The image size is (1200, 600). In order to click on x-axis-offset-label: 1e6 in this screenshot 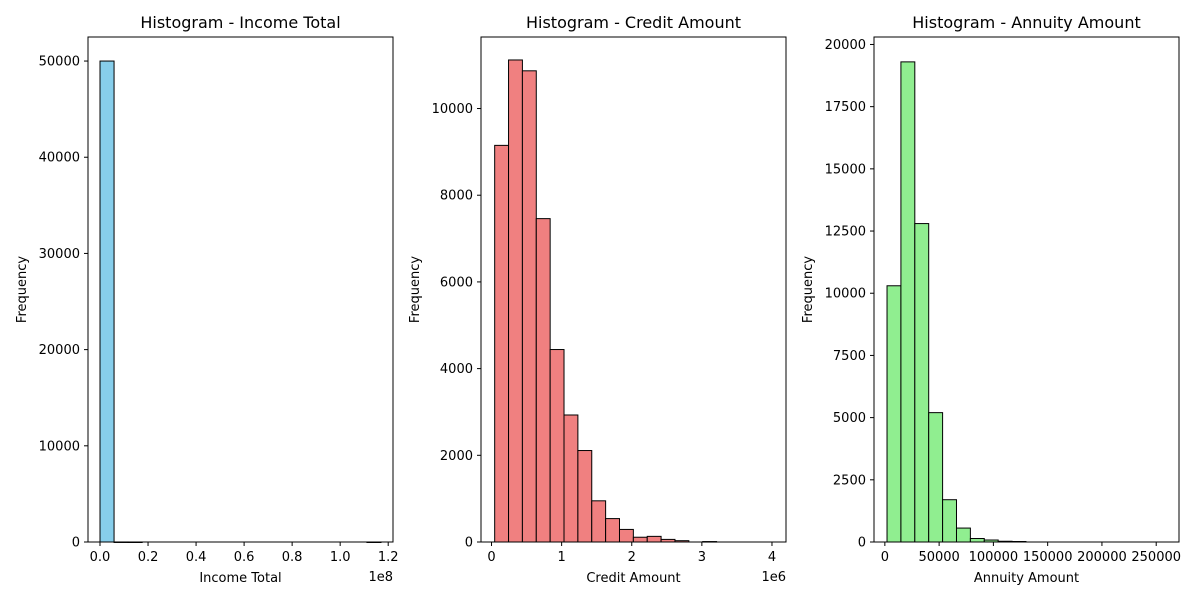, I will do `click(773, 577)`.